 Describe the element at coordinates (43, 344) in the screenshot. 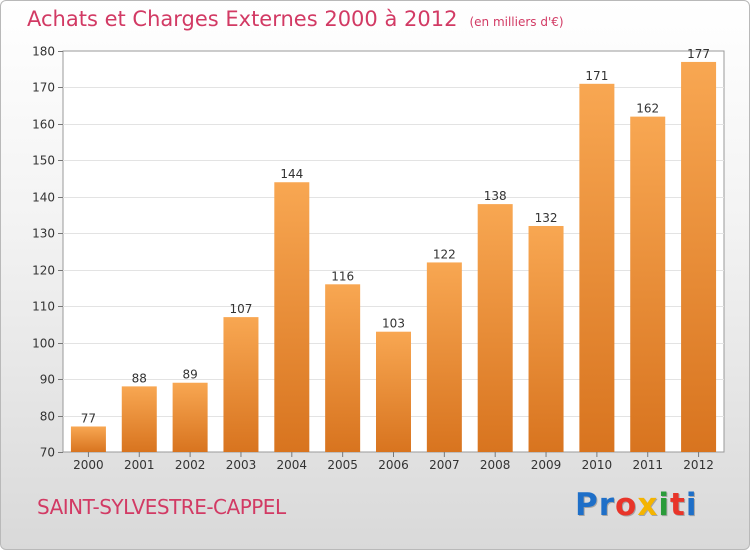

I see `y-tick-label: 100` at that location.